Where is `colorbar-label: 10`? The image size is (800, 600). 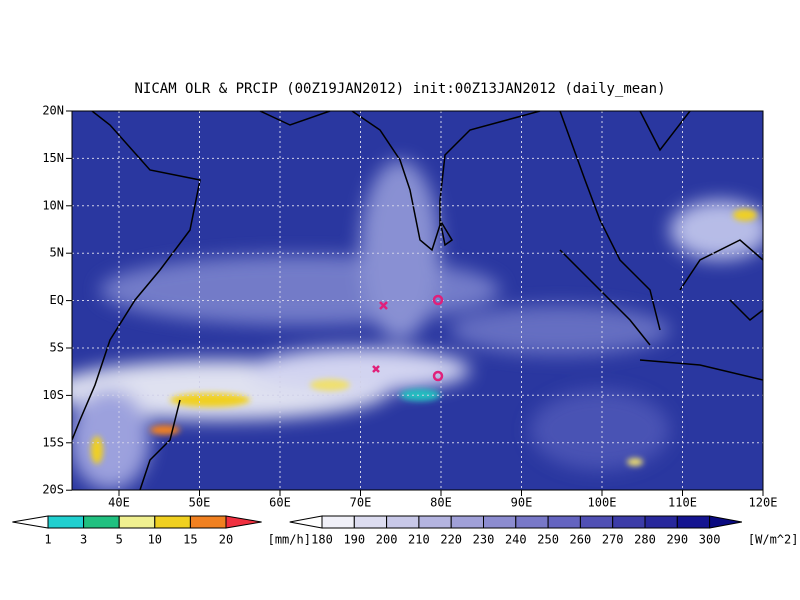 colorbar-label: 10 is located at coordinates (155, 540).